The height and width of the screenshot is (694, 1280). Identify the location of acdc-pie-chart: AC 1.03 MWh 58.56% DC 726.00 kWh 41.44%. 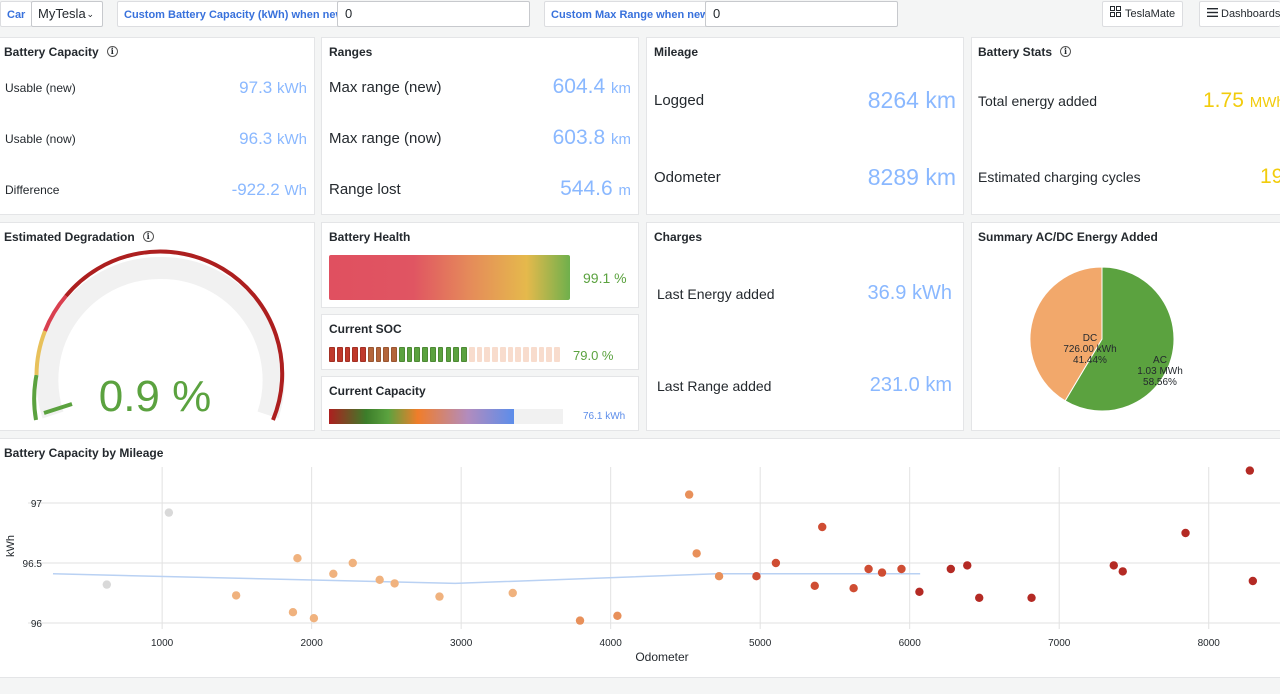
(1106, 339).